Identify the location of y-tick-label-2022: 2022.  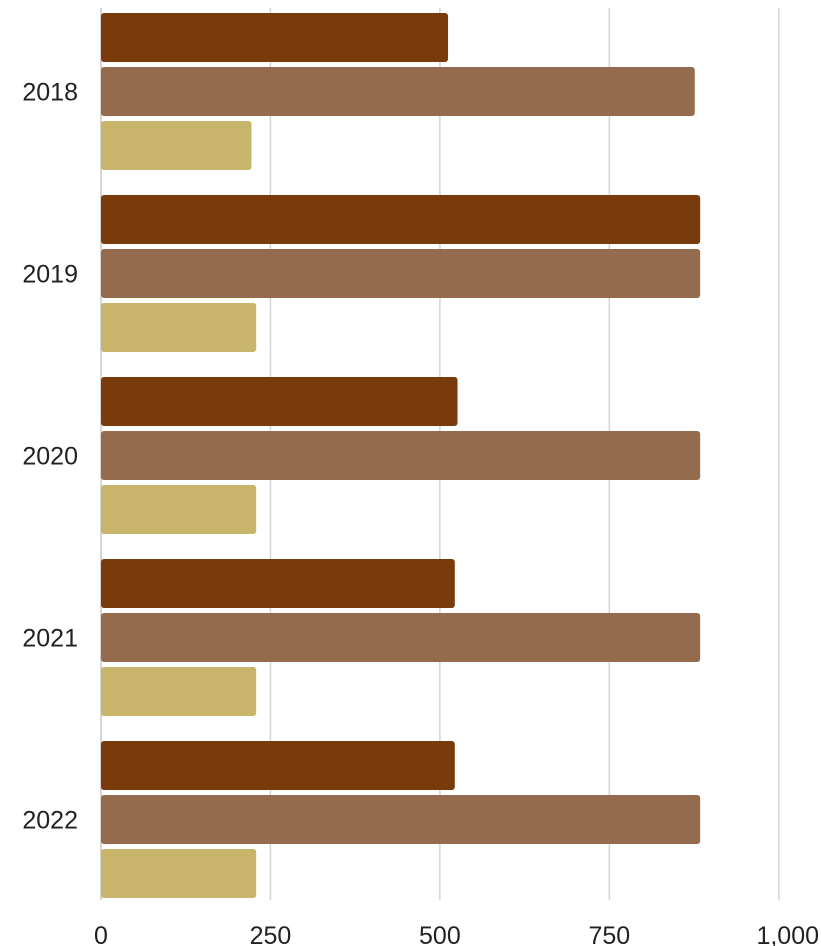
(50, 821).